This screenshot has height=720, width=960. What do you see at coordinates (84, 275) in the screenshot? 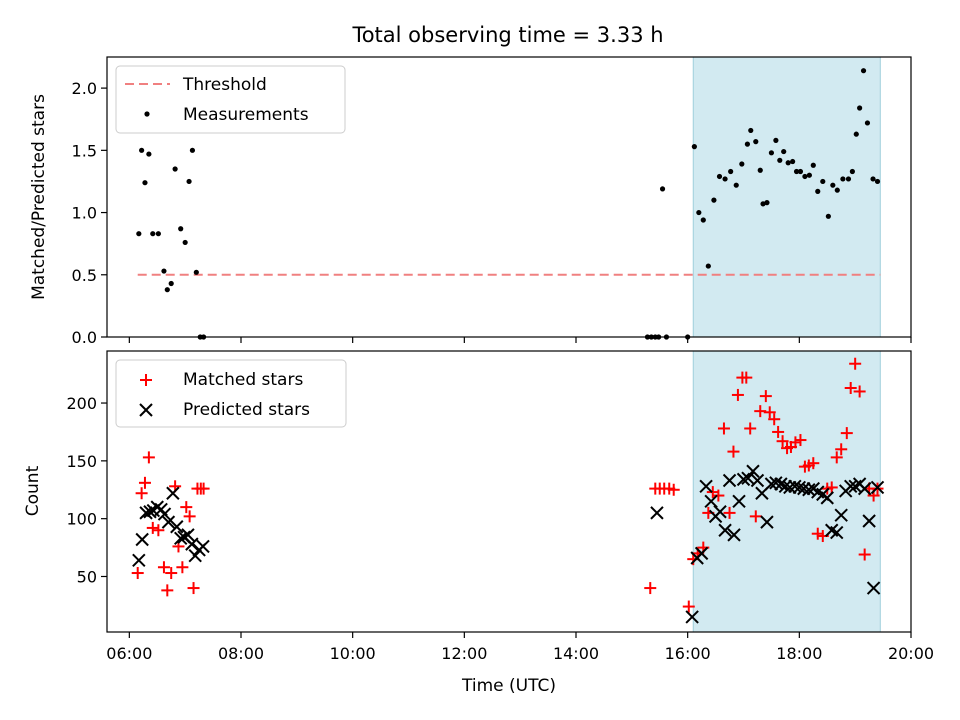
I see `top-y-tick-label: 0.5` at bounding box center [84, 275].